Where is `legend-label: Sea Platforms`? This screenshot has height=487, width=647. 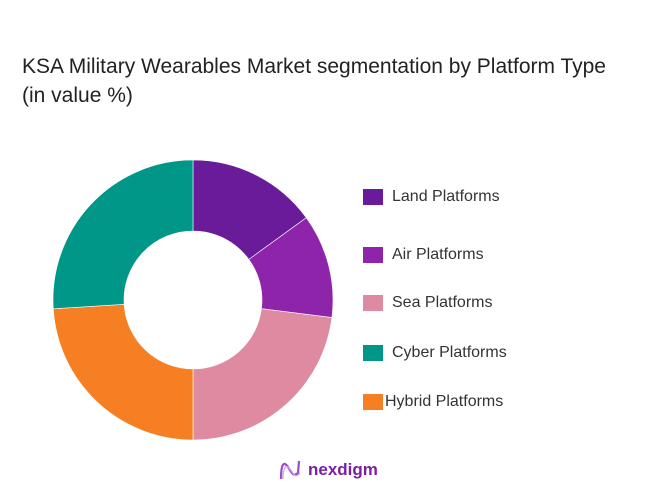 legend-label: Sea Platforms is located at coordinates (442, 302).